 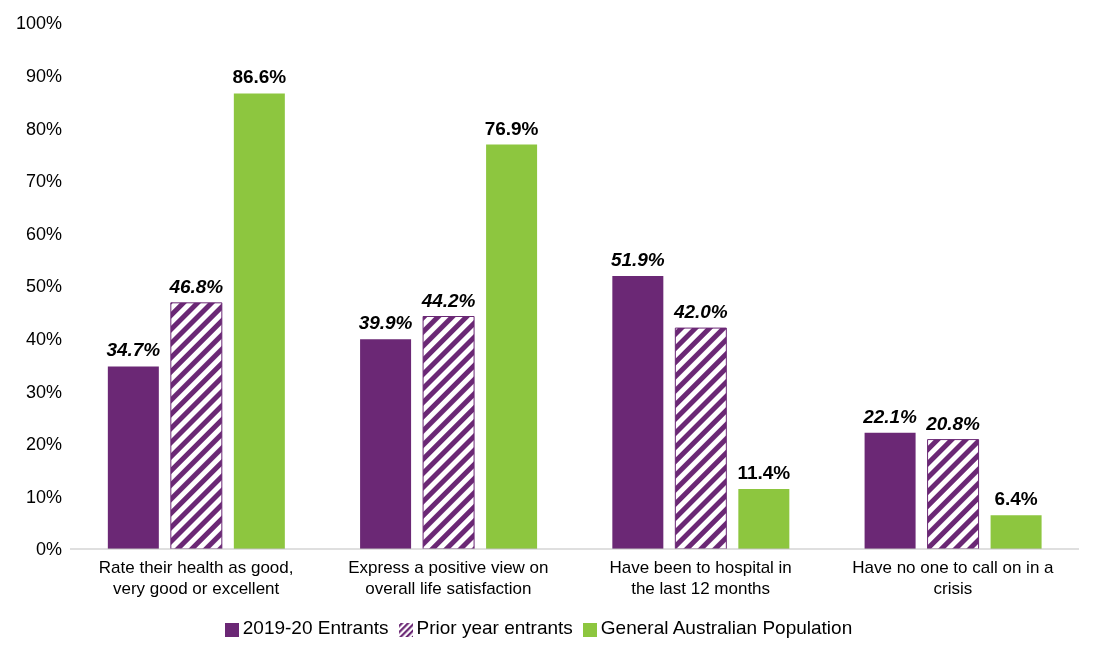 What do you see at coordinates (494, 627) in the screenshot?
I see `legend-label: Prior year entrants` at bounding box center [494, 627].